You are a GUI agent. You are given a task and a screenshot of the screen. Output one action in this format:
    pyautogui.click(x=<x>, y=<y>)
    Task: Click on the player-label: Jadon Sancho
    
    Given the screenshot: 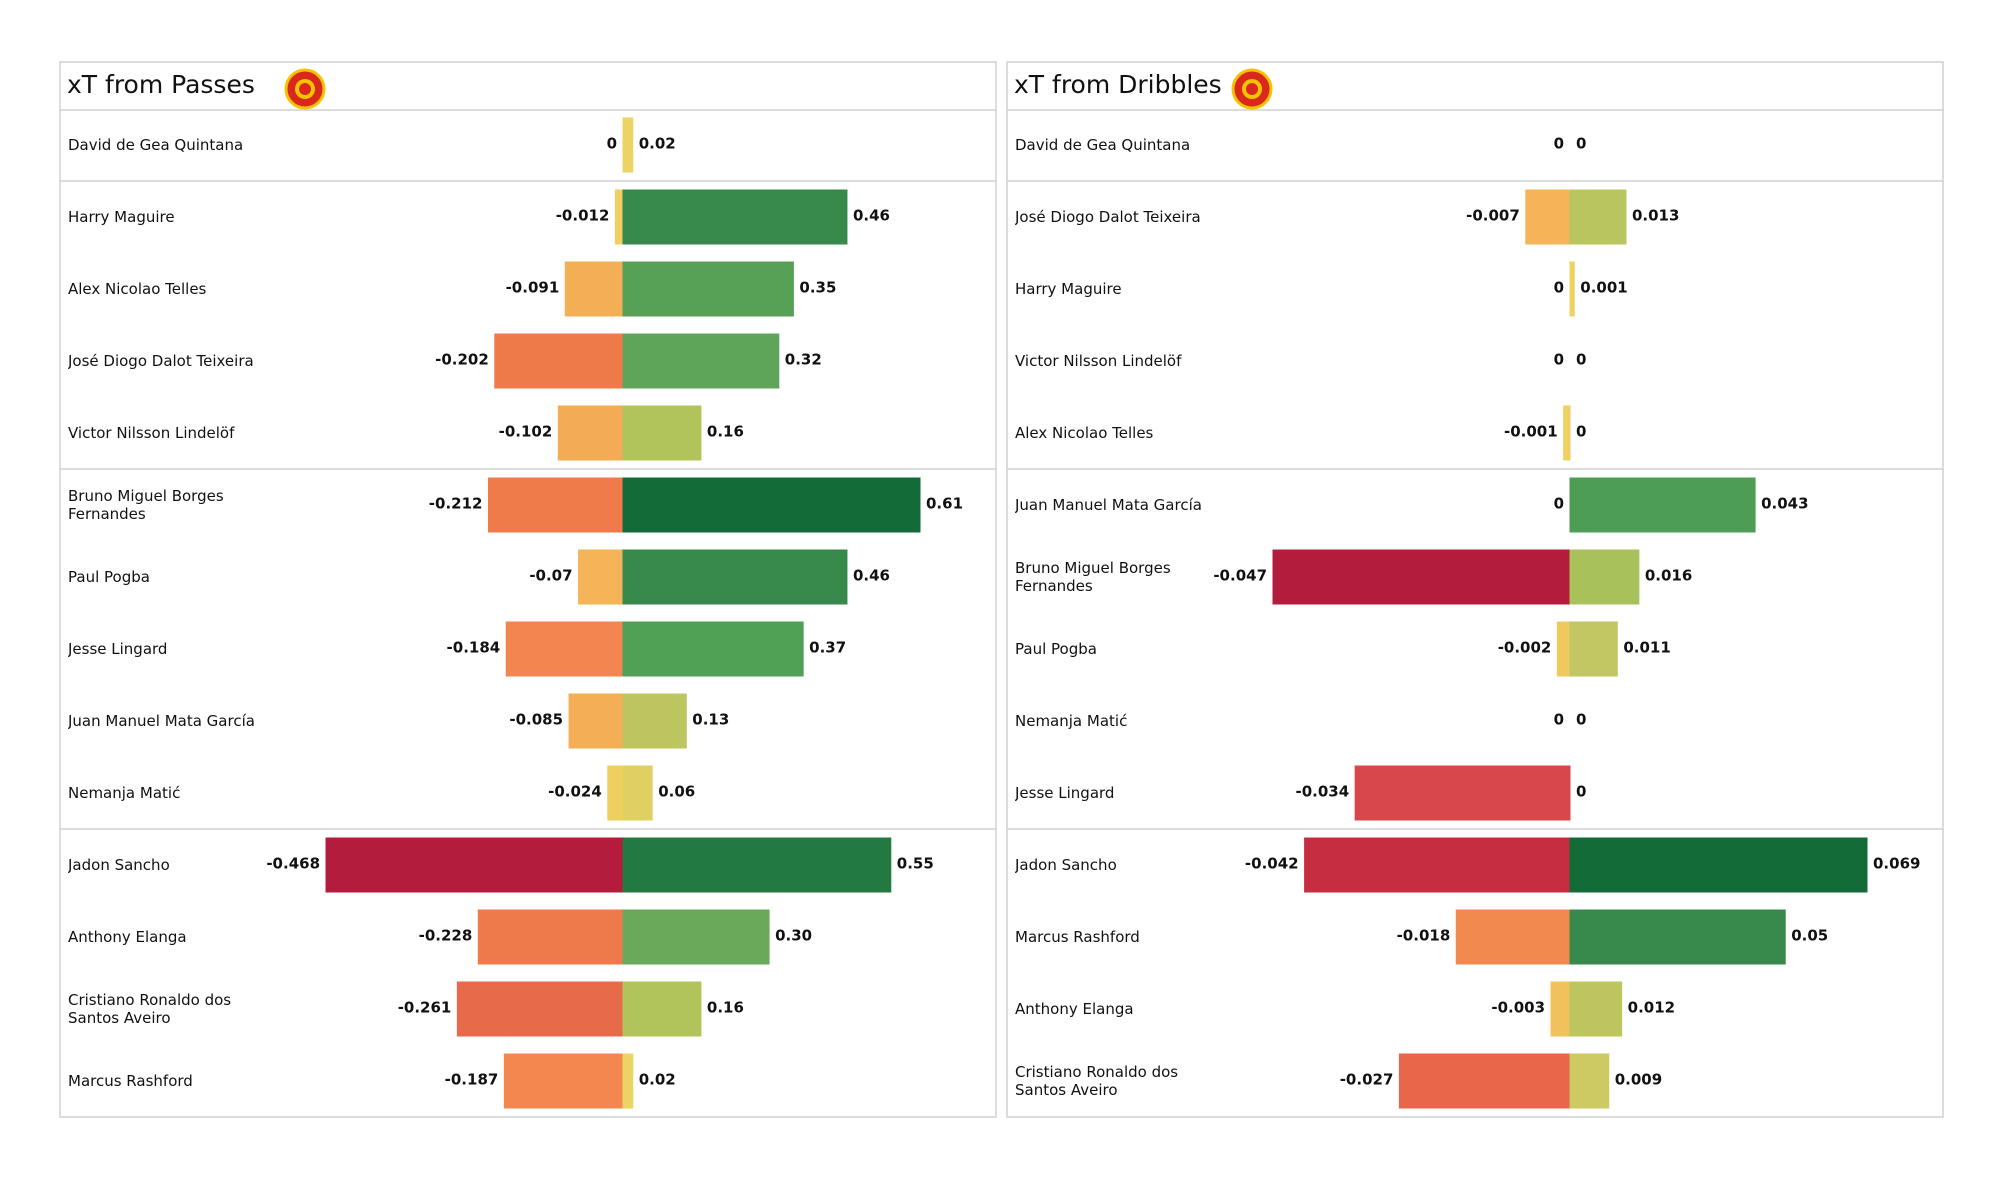 What is the action you would take?
    pyautogui.click(x=1066, y=865)
    